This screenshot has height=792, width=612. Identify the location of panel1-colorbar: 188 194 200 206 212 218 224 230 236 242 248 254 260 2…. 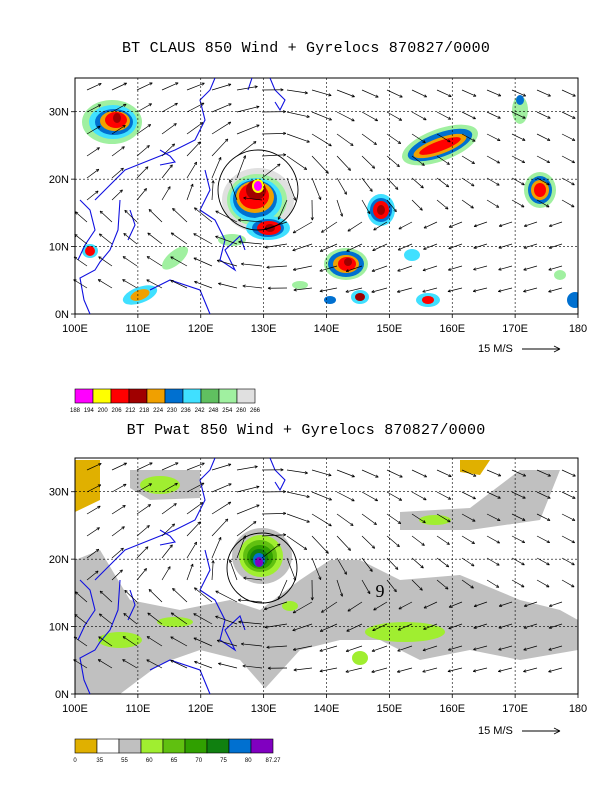
(165, 401).